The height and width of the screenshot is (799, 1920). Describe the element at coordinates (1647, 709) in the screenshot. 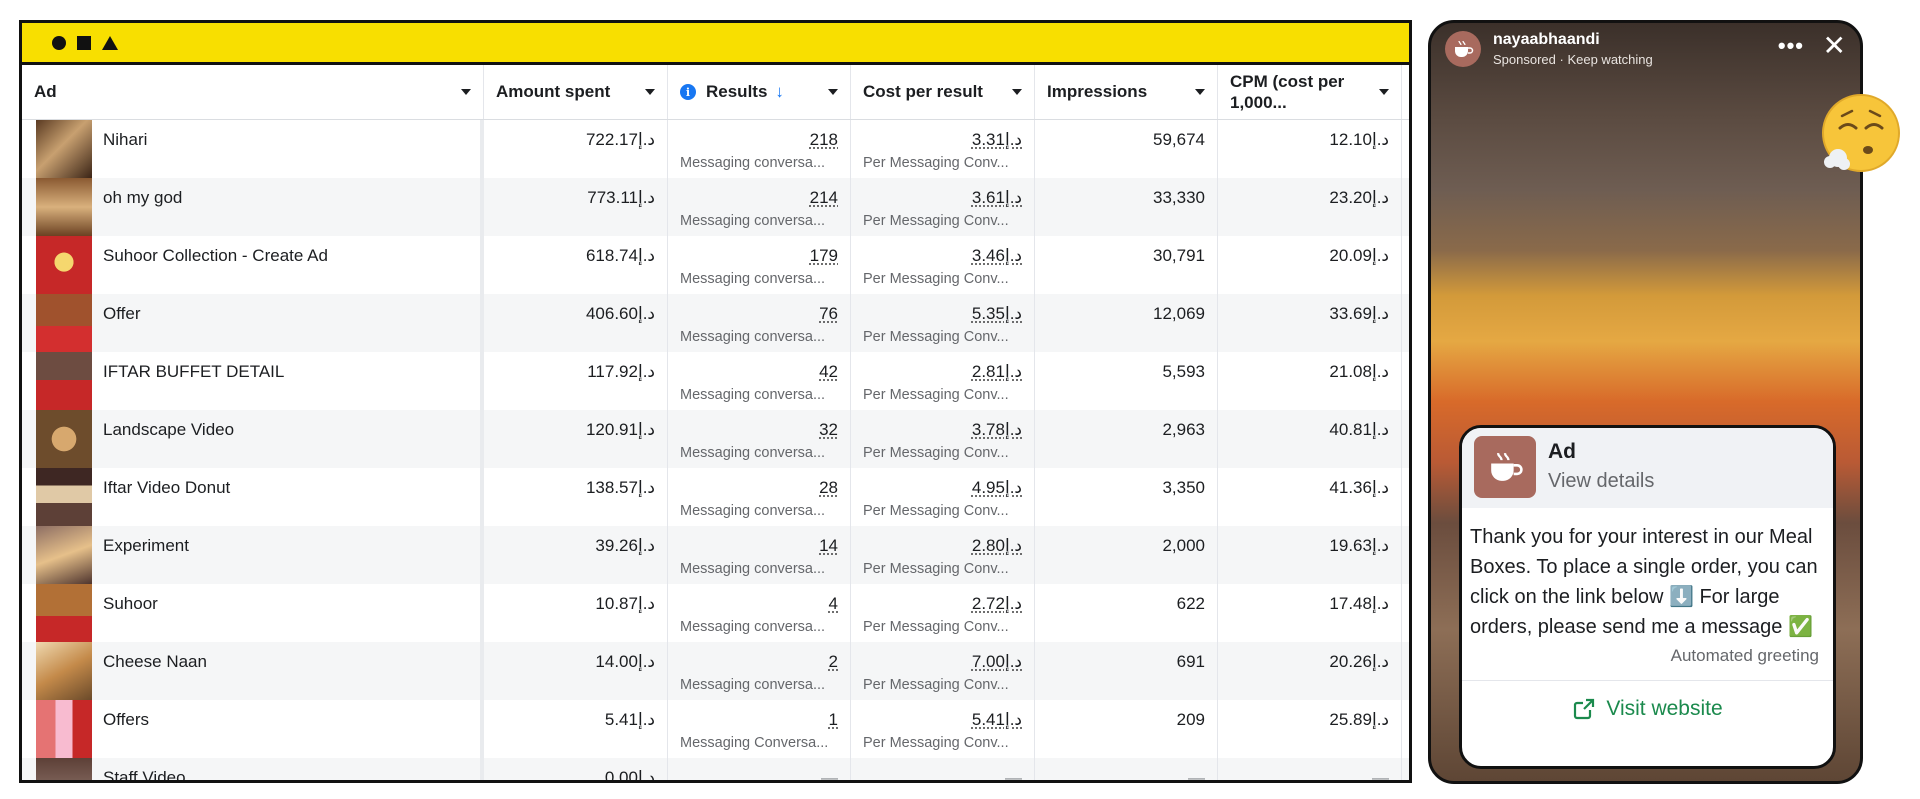

I see `visit-website-button: Visit website` at that location.